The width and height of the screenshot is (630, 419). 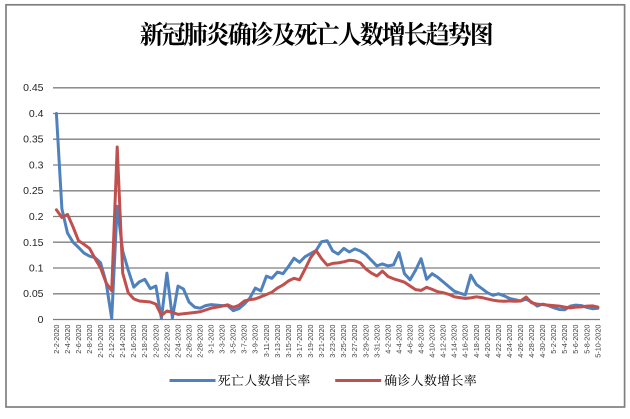 What do you see at coordinates (376, 341) in the screenshot?
I see `svg-text: 3-31-2020` at bounding box center [376, 341].